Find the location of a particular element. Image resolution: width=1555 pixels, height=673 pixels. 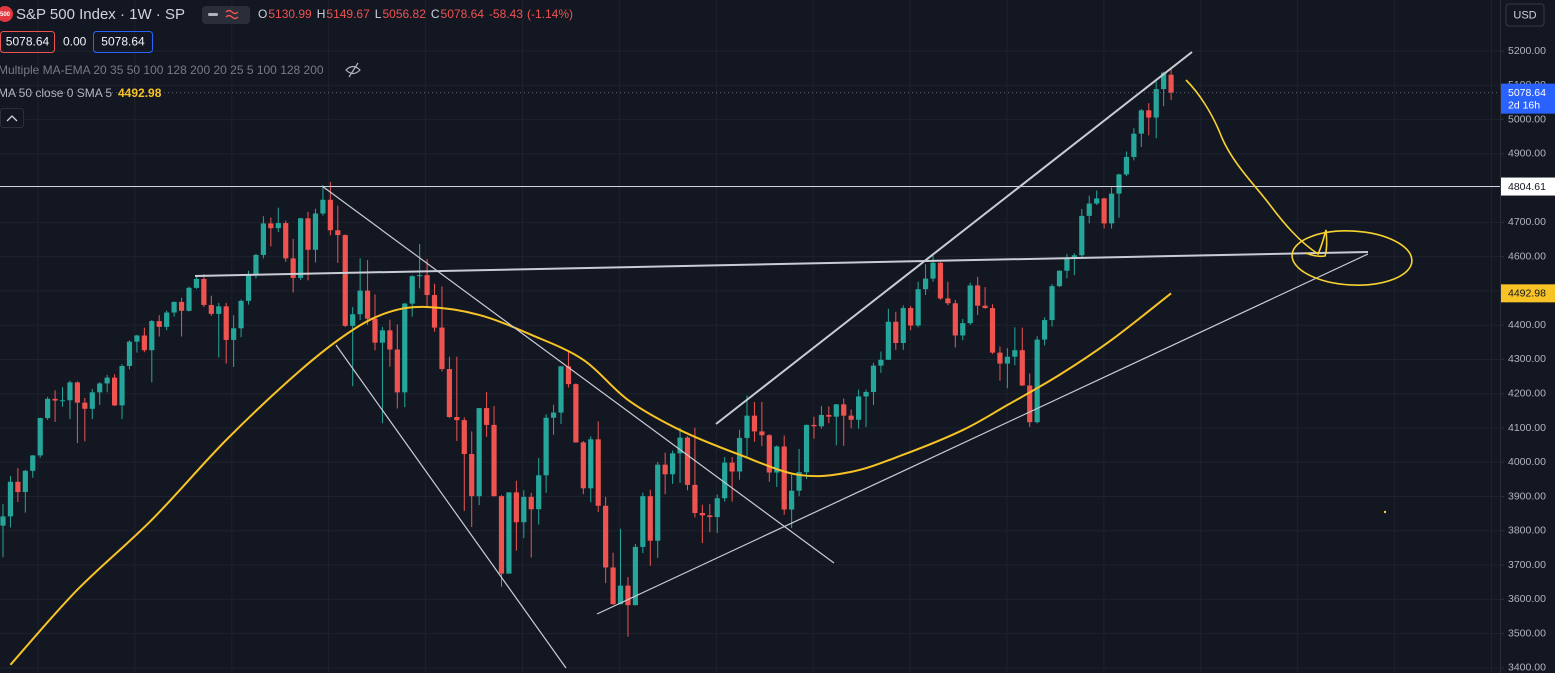

collapse-button is located at coordinates (12, 118).